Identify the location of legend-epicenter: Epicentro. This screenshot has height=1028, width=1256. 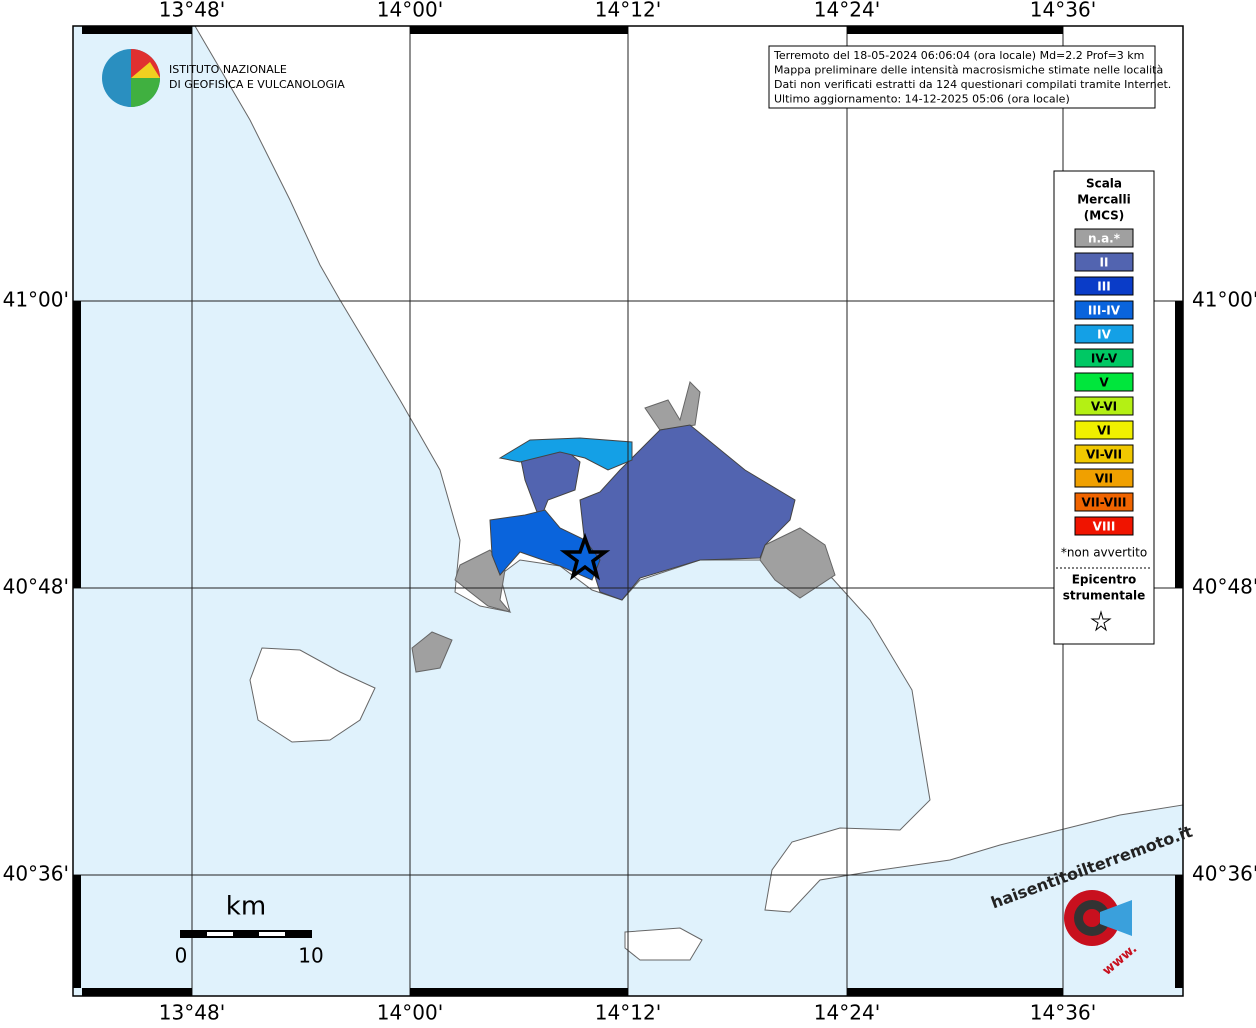
(1104, 580).